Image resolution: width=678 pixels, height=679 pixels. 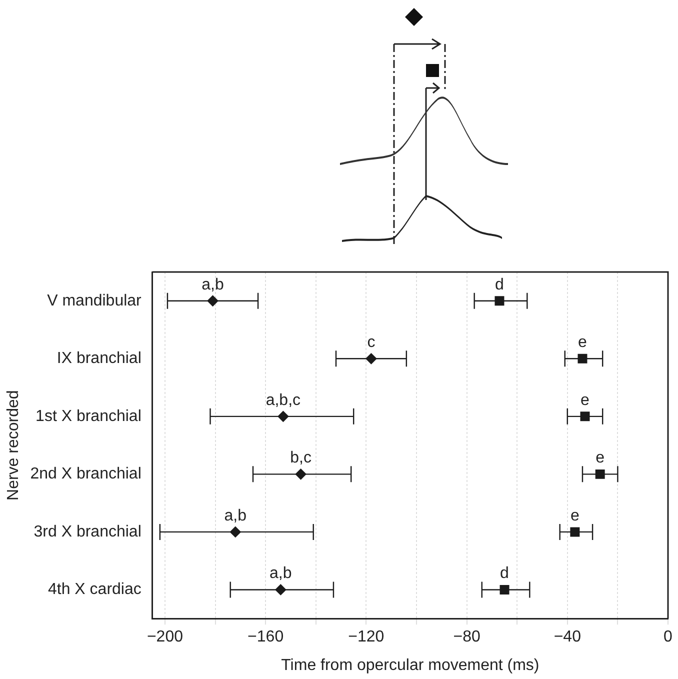 I want to click on x-axis-title: Time from opercular movement (ms), so click(x=410, y=665).